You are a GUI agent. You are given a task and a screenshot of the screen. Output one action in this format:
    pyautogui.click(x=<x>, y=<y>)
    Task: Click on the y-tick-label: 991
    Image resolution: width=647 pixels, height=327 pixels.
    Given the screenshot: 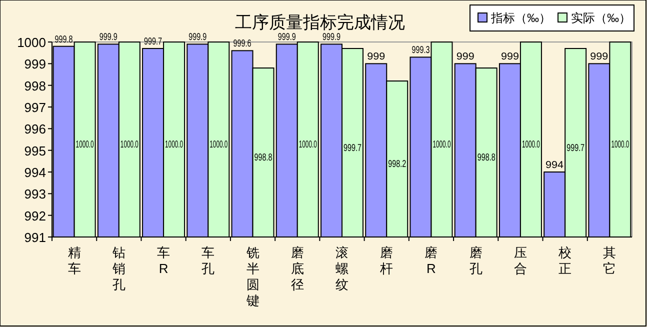 What is the action you would take?
    pyautogui.click(x=35, y=237)
    